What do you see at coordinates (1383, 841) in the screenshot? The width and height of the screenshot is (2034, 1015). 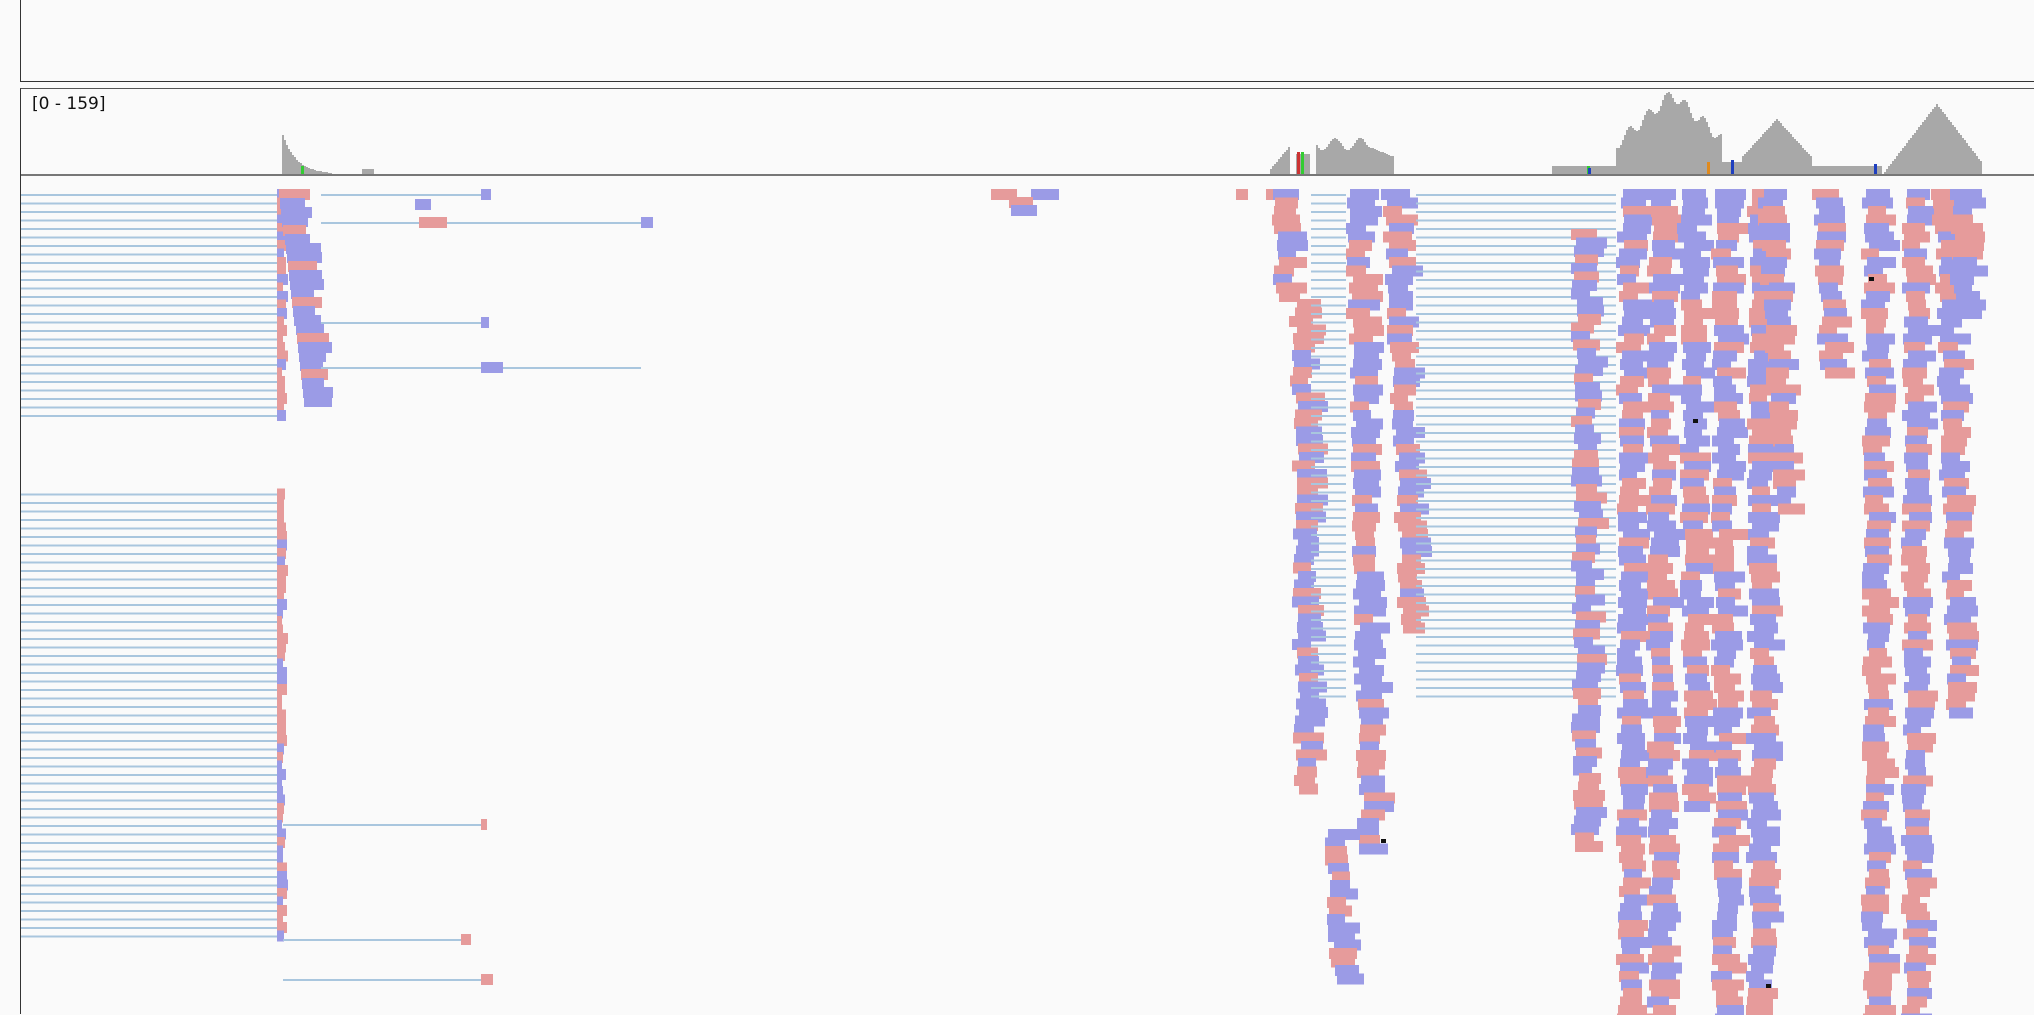 I see `read-mismatch-mark` at bounding box center [1383, 841].